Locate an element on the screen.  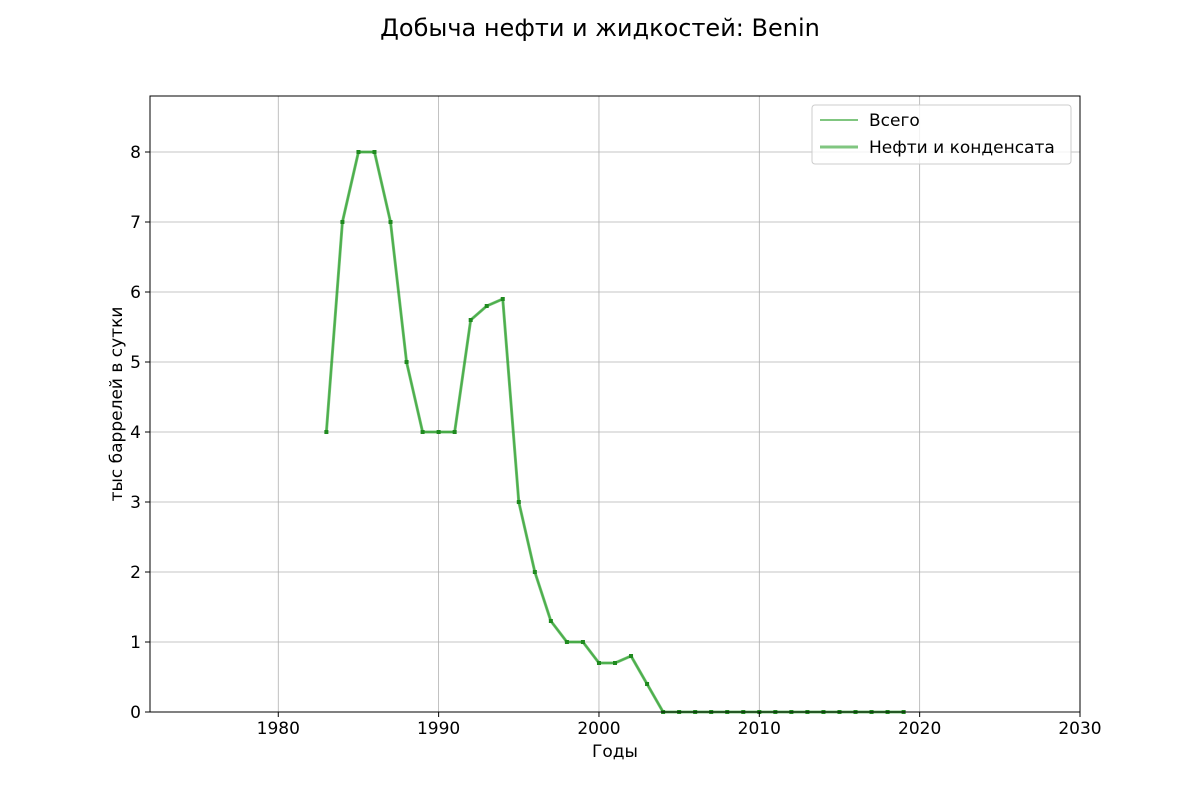
y-axis-label: тыс баррелей в сутки is located at coordinates (117, 404).